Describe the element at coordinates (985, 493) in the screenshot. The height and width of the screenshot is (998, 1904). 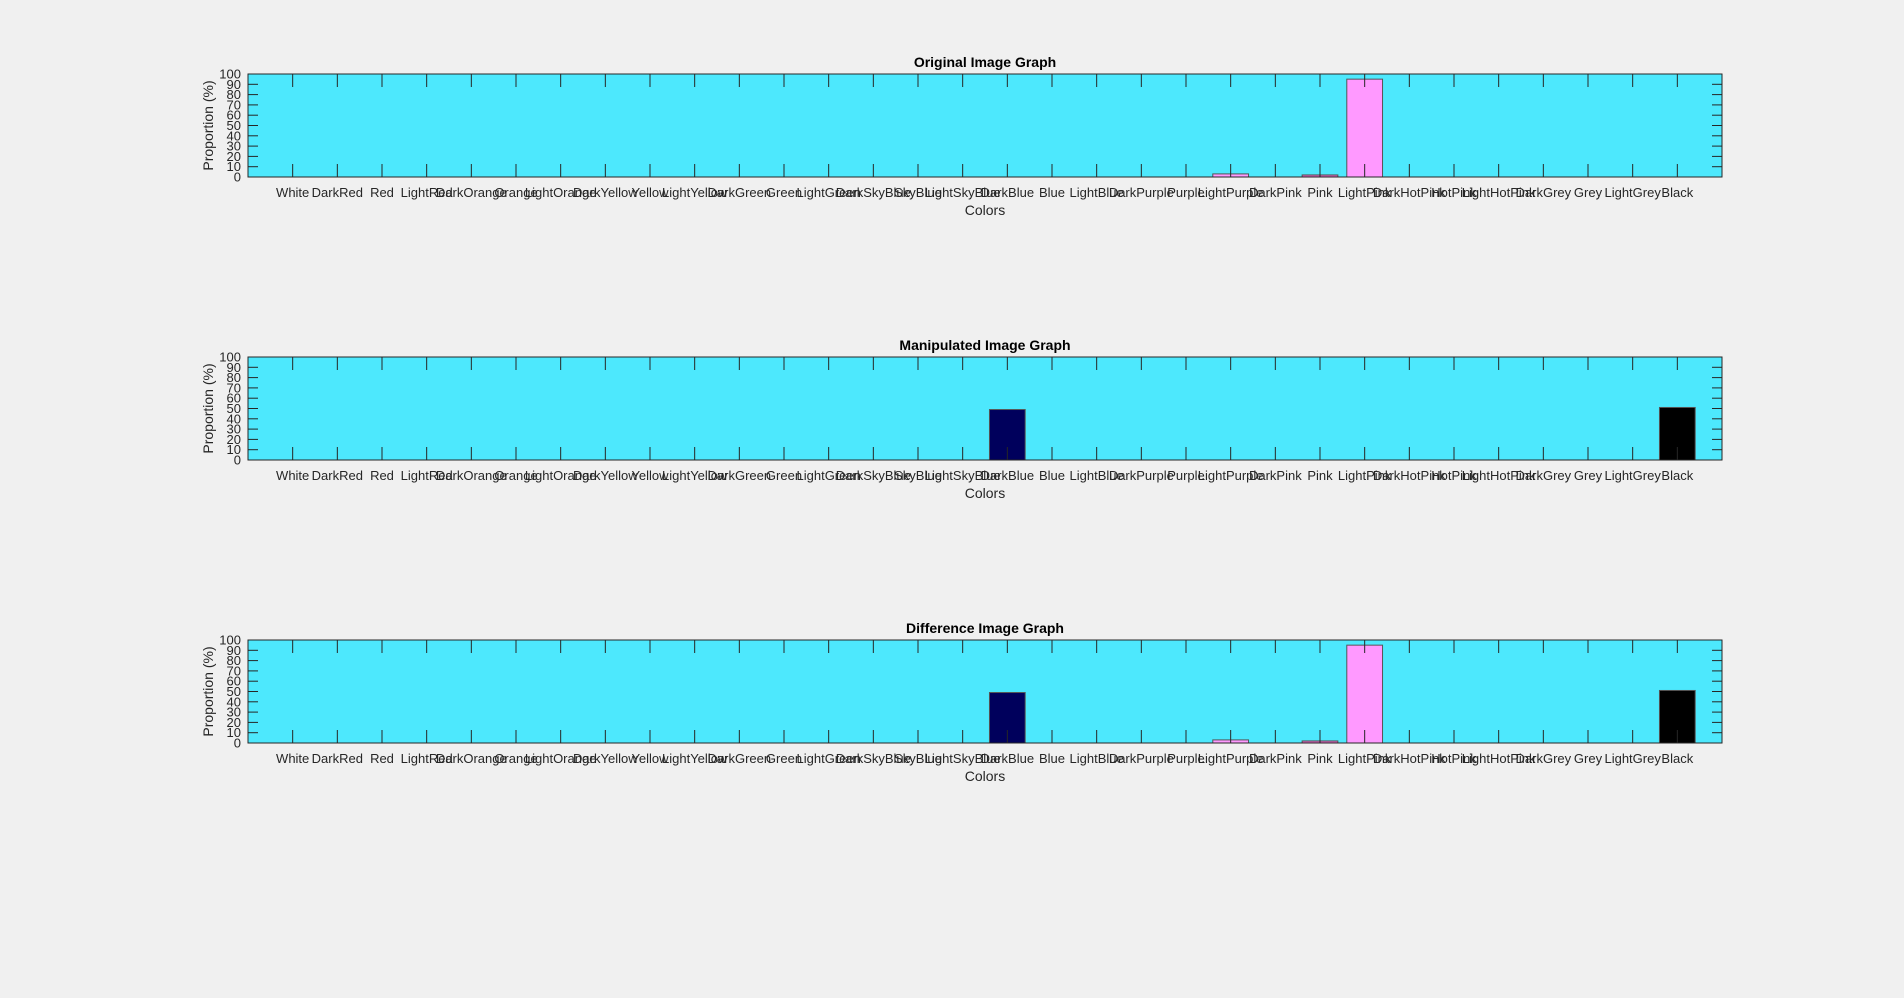
I see `x-axis-label: Colors` at that location.